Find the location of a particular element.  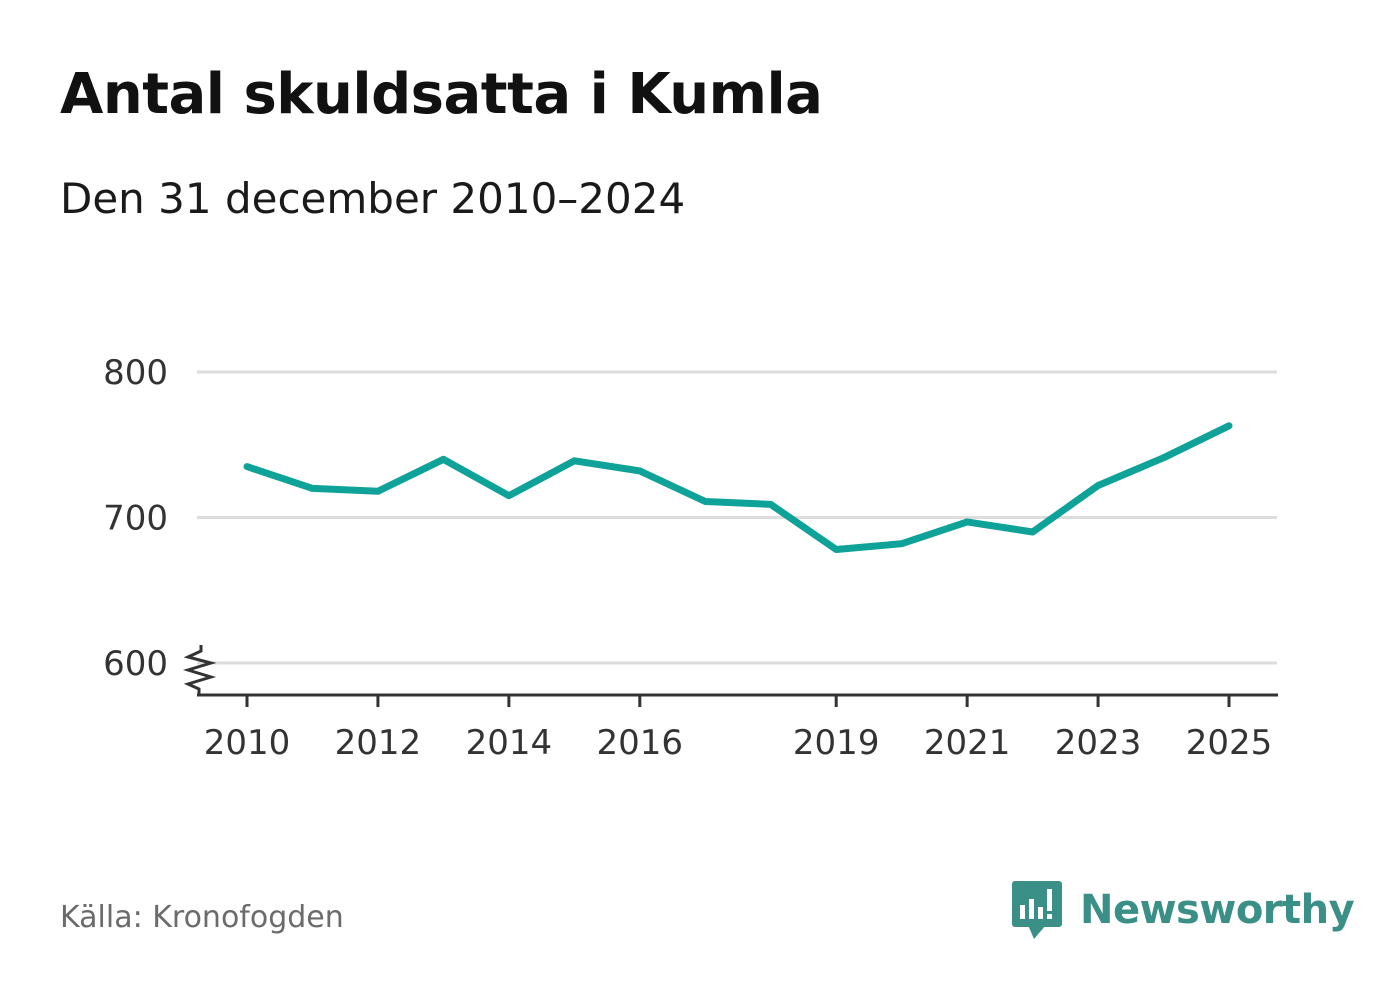

y-axis-labels: 600 700 800 is located at coordinates (135, 518).